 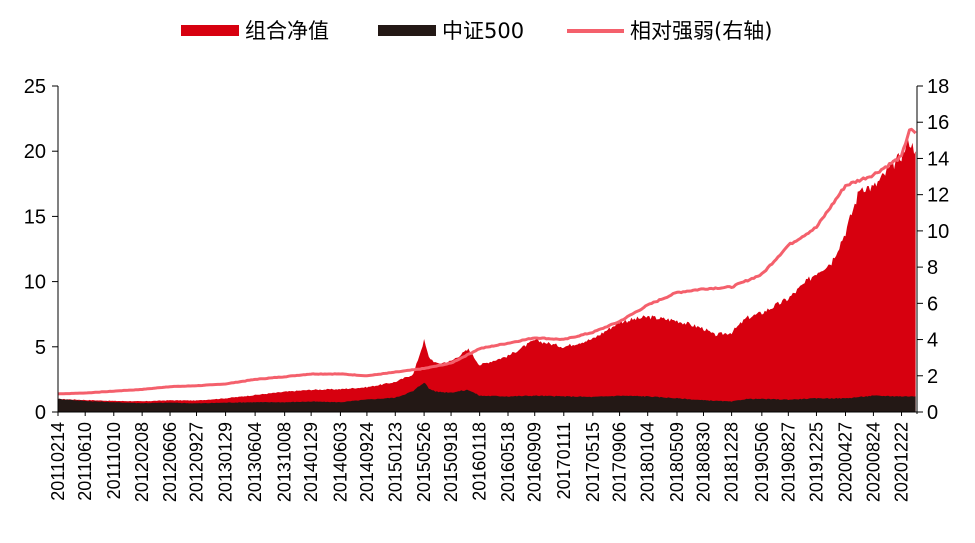 What do you see at coordinates (197, 462) in the screenshot?
I see `x-tick-label: 20120927` at bounding box center [197, 462].